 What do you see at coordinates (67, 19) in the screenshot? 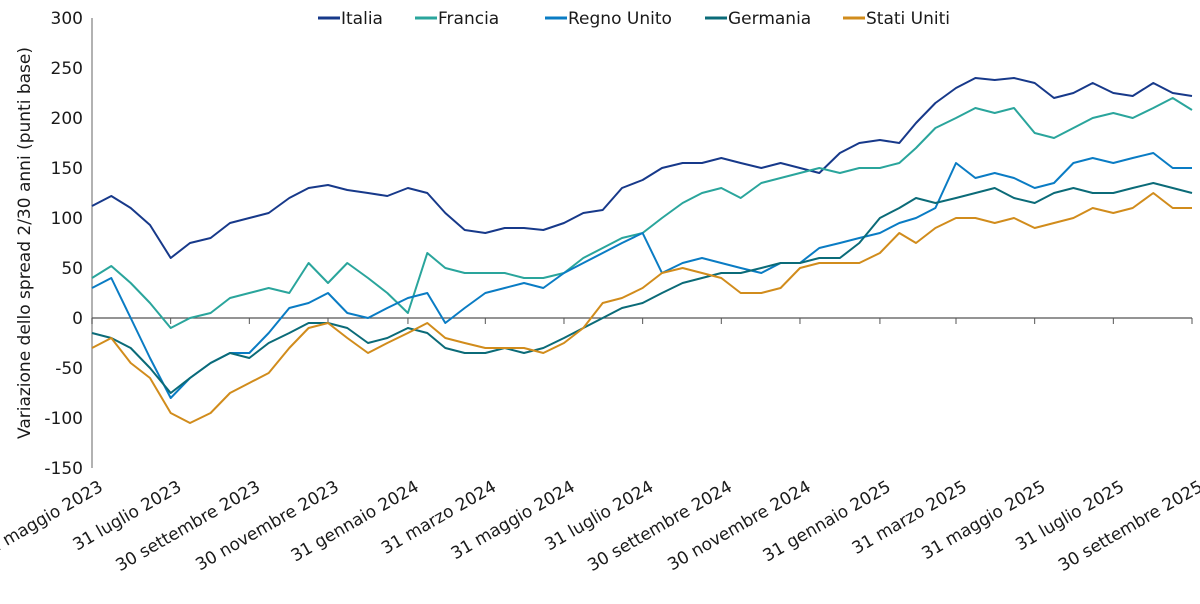
I see `y-tick-label: 300` at bounding box center [67, 19].